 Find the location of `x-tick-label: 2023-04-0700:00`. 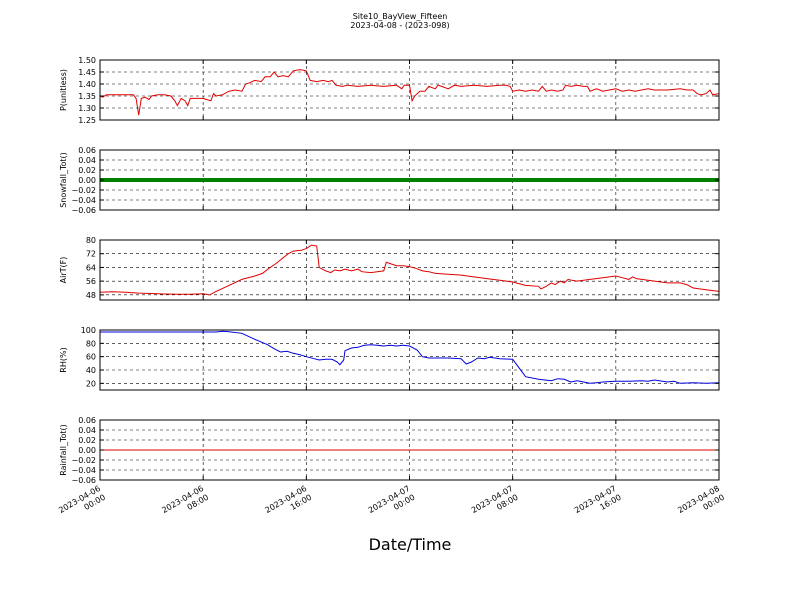

x-tick-label: 2023-04-0700:00 is located at coordinates (392, 504).